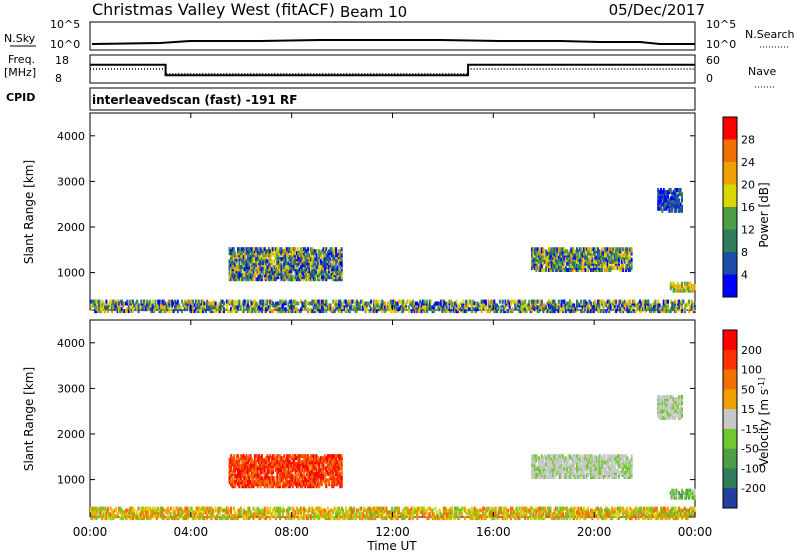 This screenshot has width=800, height=554. I want to click on colorbar-frame, so click(730, 207).